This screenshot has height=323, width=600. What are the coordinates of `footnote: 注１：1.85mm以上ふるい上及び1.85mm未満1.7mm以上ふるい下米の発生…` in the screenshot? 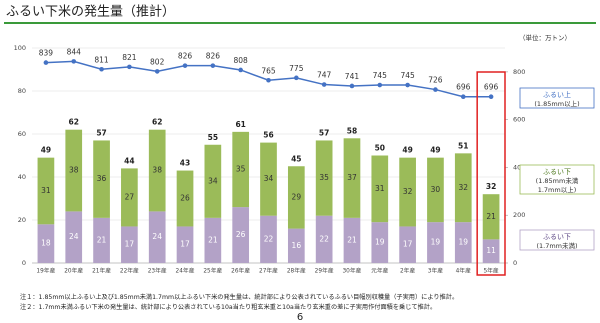 It's located at (239, 297).